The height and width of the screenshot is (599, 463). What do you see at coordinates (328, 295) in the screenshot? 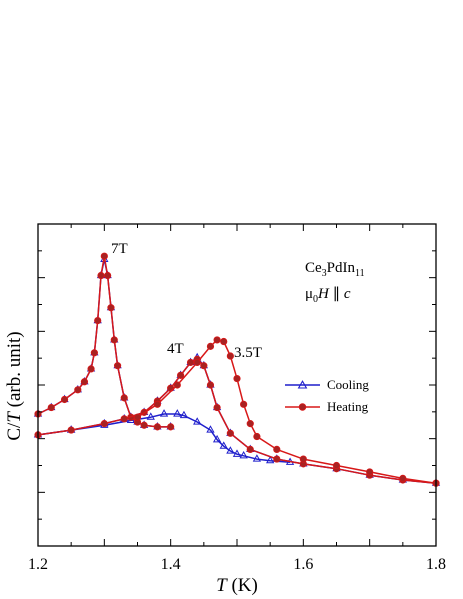
I see `field-label: μ0H ∥ c` at bounding box center [328, 295].